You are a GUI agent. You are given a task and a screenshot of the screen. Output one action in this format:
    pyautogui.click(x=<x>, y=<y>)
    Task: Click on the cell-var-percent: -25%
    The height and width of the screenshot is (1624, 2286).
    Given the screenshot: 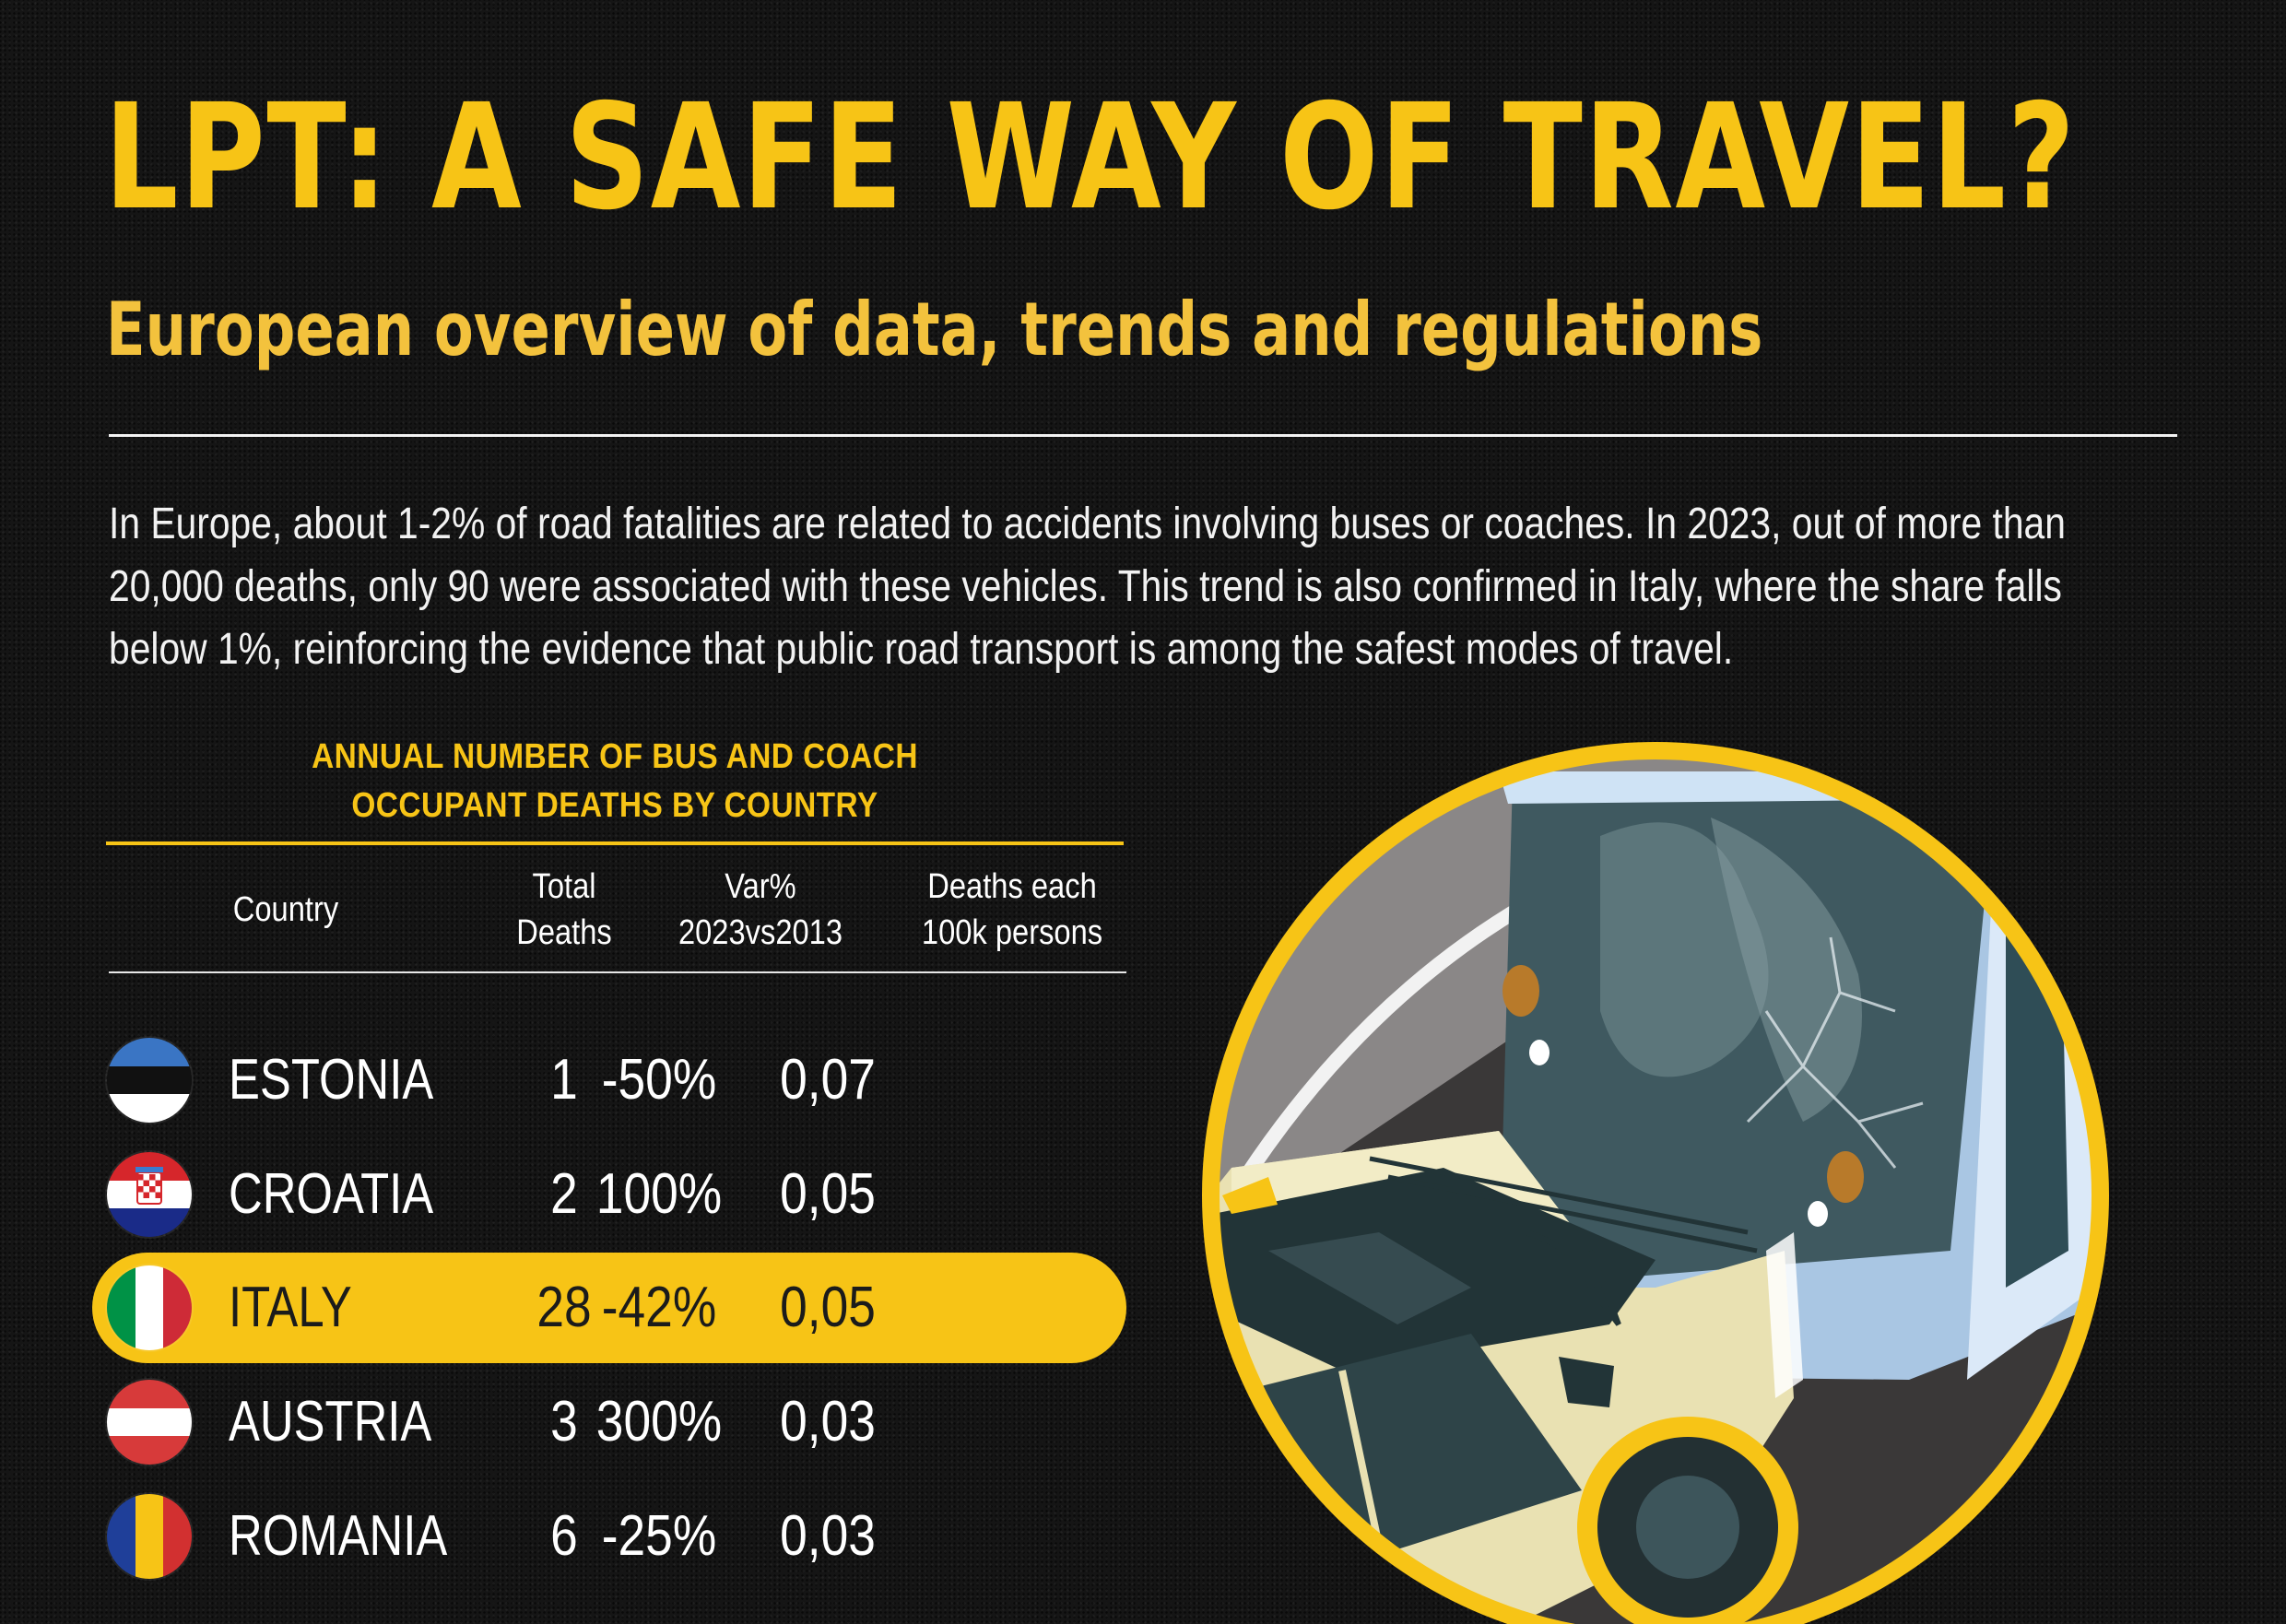 What is the action you would take?
    pyautogui.click(x=659, y=1536)
    